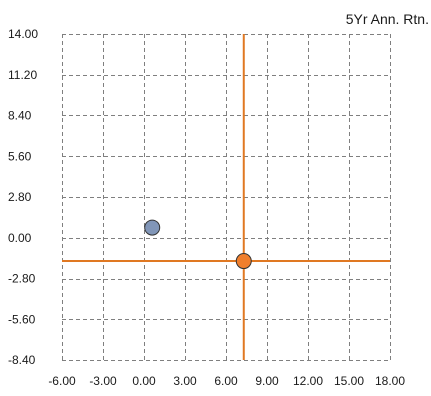  Describe the element at coordinates (23, 34) in the screenshot. I see `y-tick-label: 14.00` at that location.